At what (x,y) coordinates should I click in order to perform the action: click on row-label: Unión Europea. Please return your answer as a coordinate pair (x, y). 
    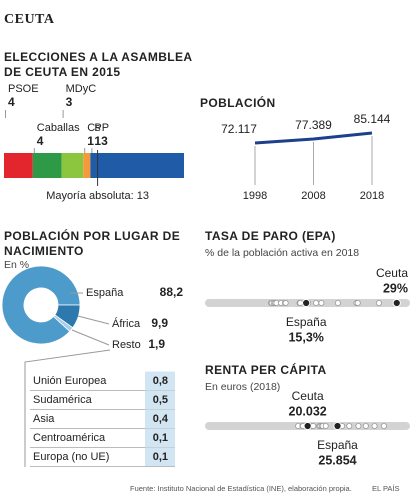
    Looking at the image, I should click on (70, 381).